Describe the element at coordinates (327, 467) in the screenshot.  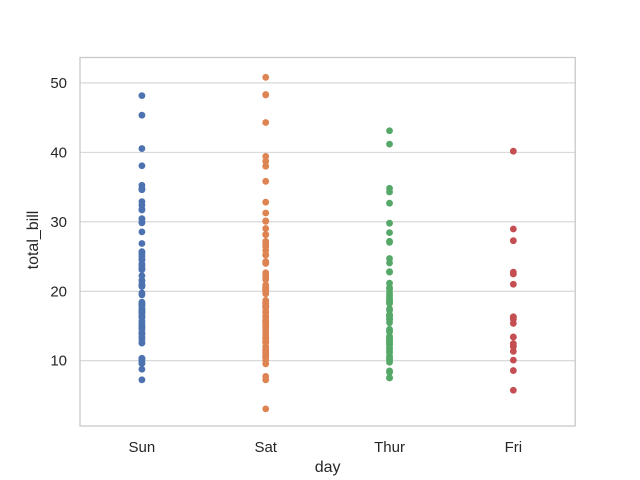
I see `x-axis-label: day` at that location.